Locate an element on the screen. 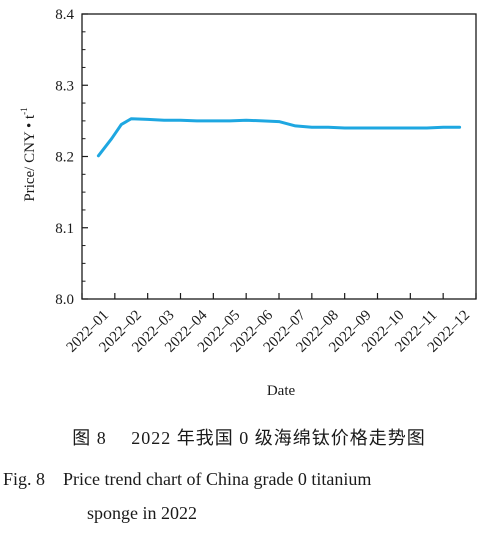  y-tick-label: 8.0 is located at coordinates (64, 300).